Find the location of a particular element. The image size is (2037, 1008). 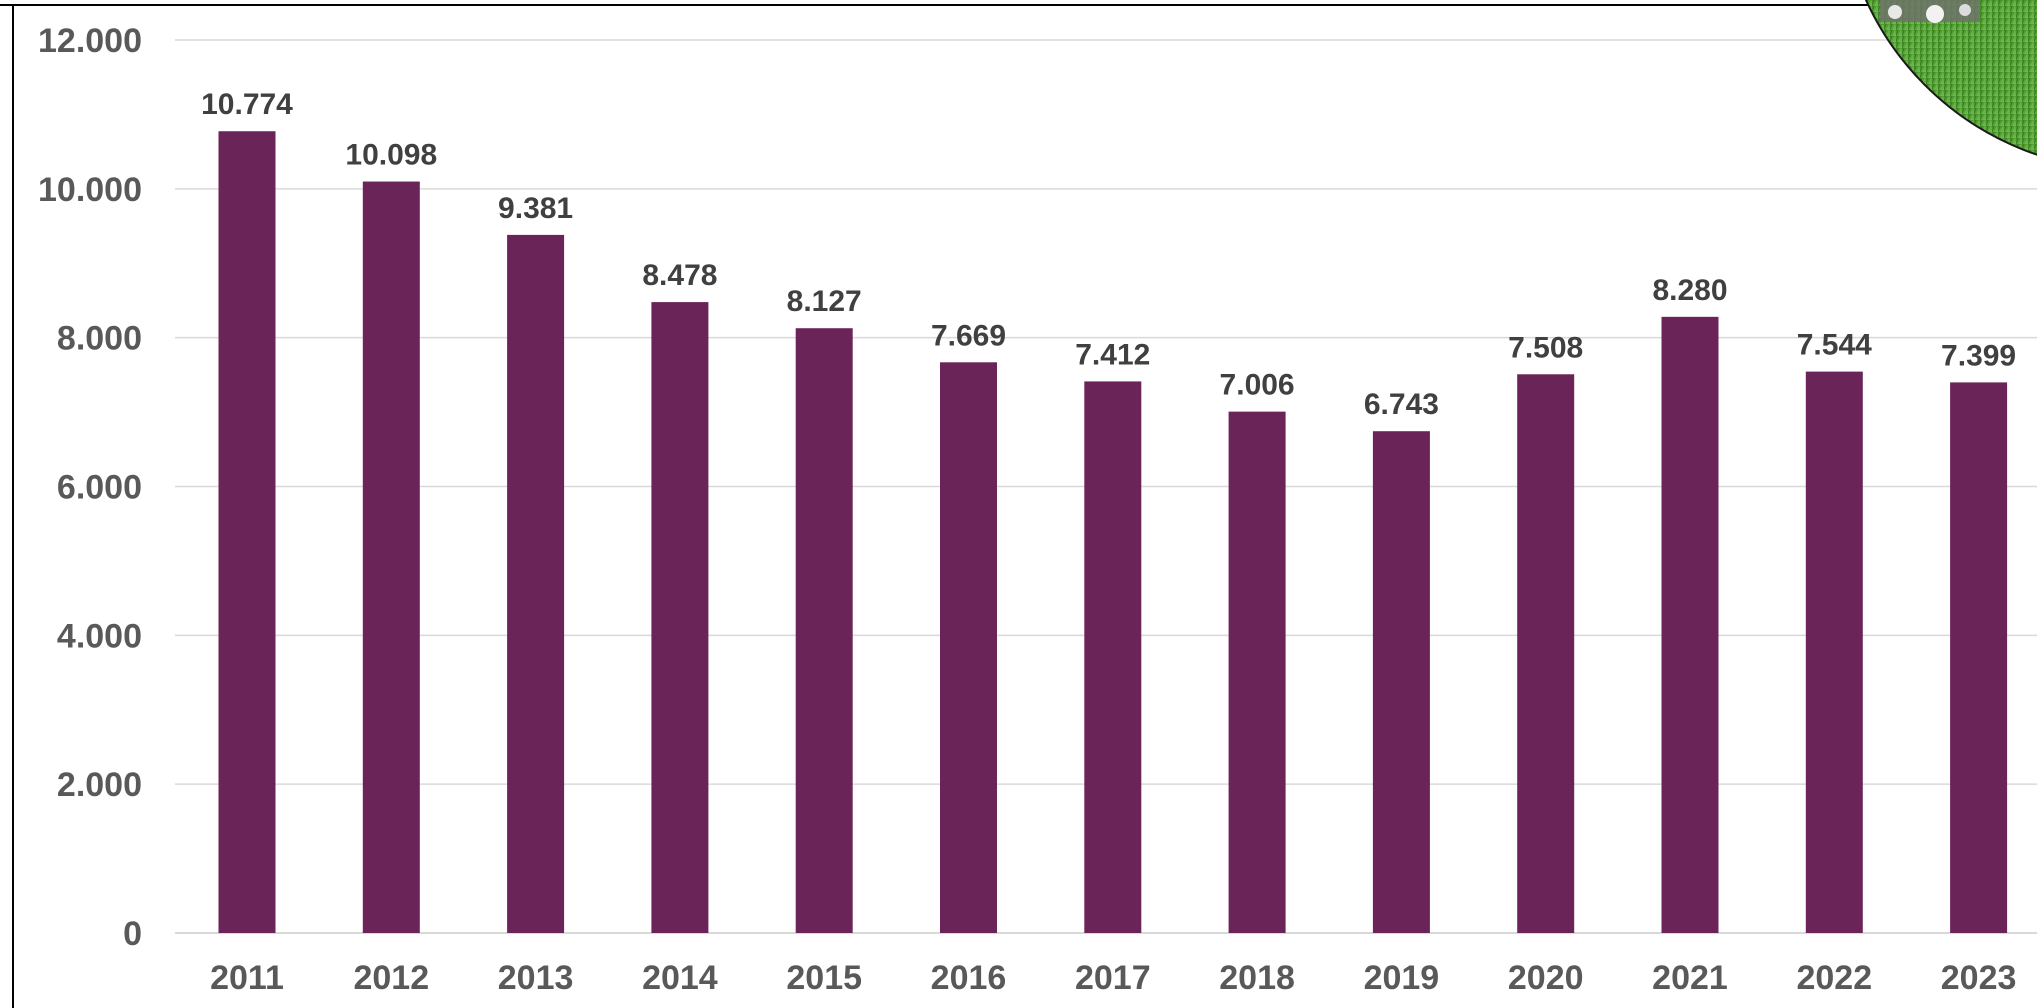

x-tick-label-2015: 2015 is located at coordinates (824, 978).